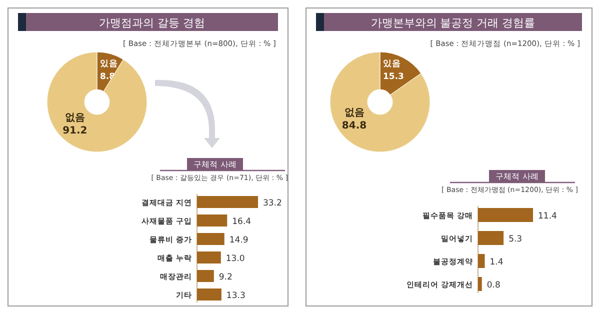  Describe the element at coordinates (493, 285) in the screenshot. I see `data-label: 0.8` at that location.